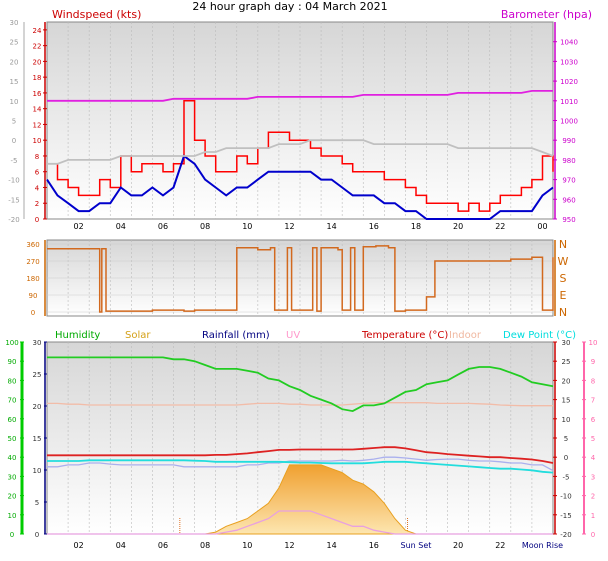 The height and width of the screenshot is (561, 608). What do you see at coordinates (37, 110) in the screenshot?
I see `tick-label: 14` at bounding box center [37, 110].